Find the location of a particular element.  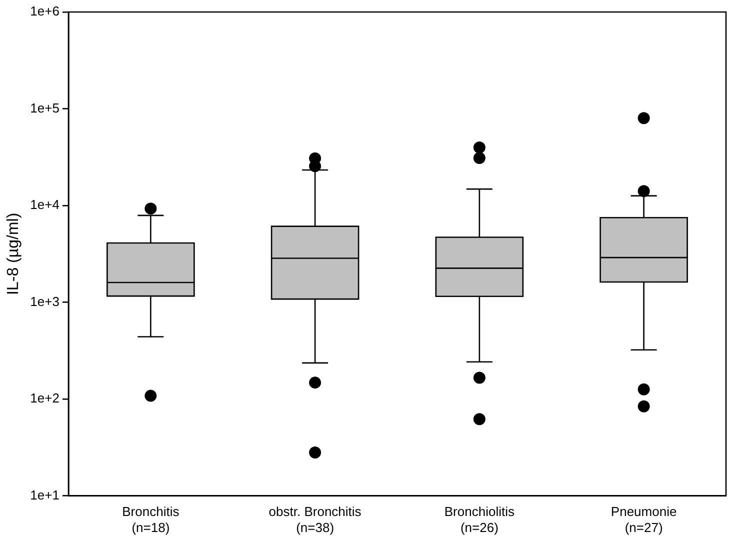

y-tick-label: 1e+2 is located at coordinates (45, 398).